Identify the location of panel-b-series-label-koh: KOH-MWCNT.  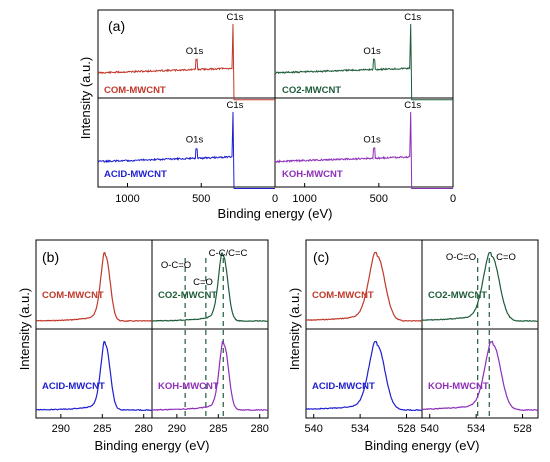
(188, 386).